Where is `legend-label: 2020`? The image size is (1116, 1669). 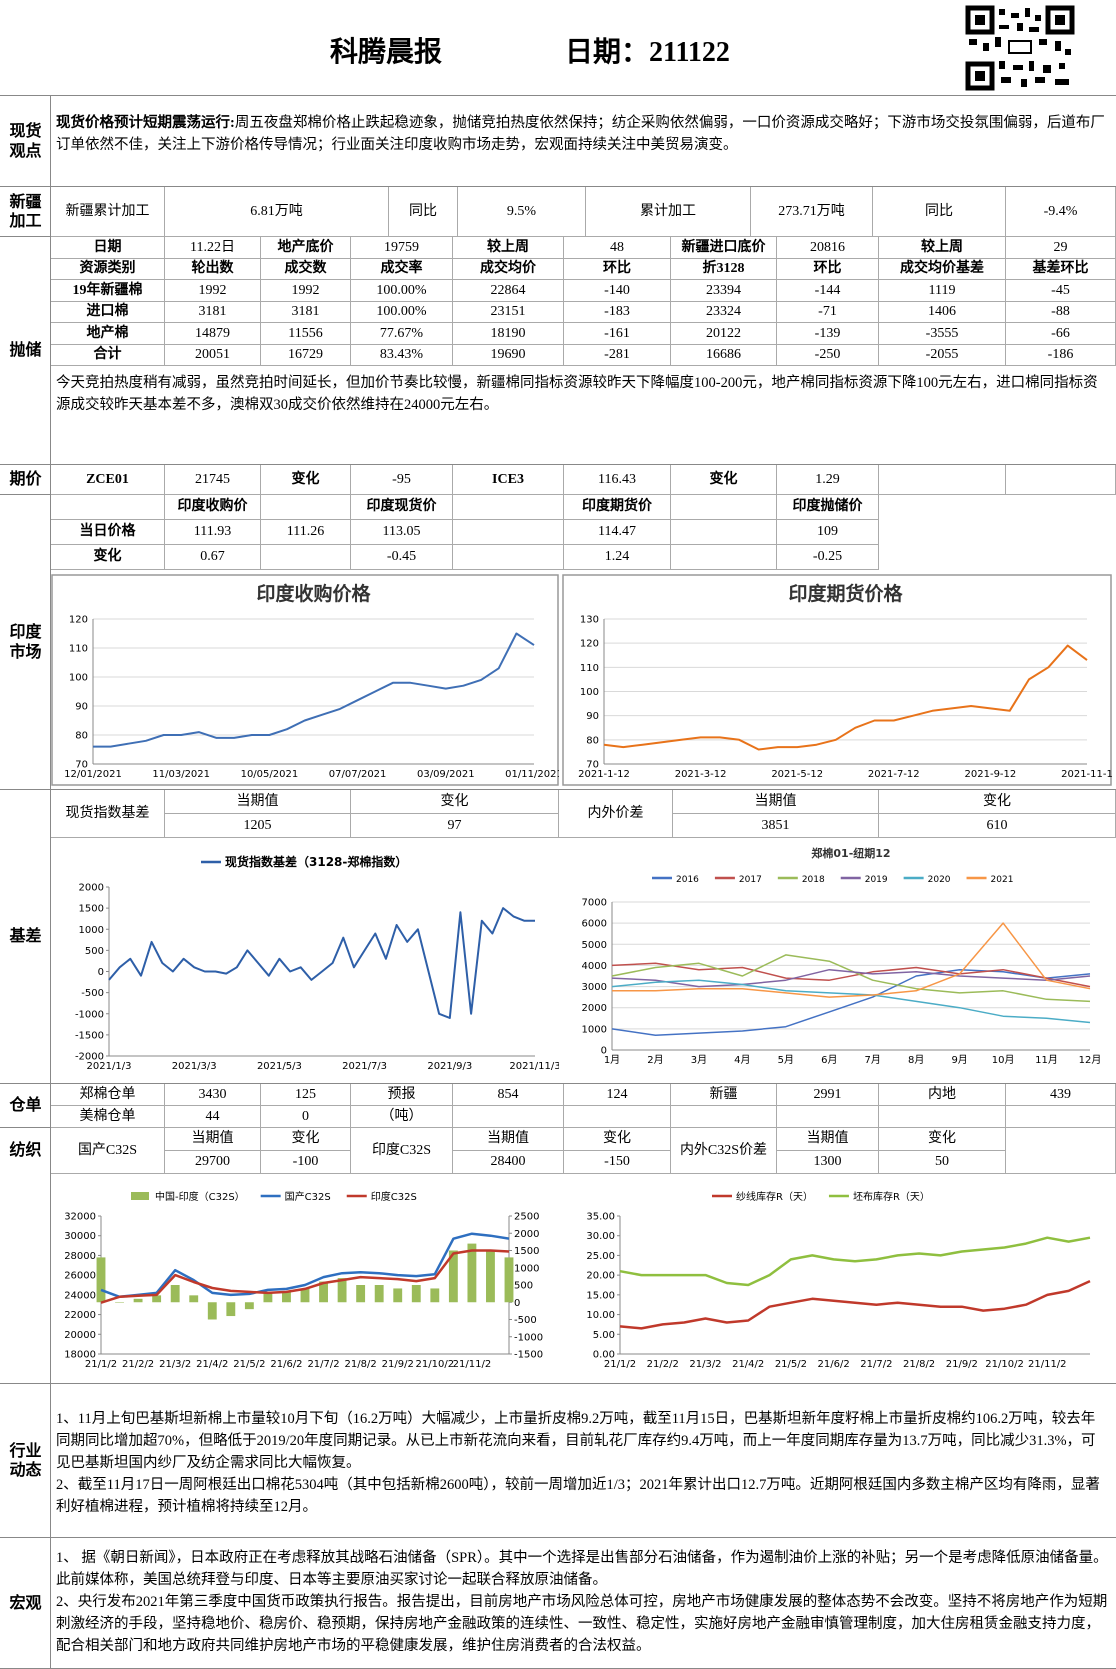 legend-label: 2020 is located at coordinates (939, 880).